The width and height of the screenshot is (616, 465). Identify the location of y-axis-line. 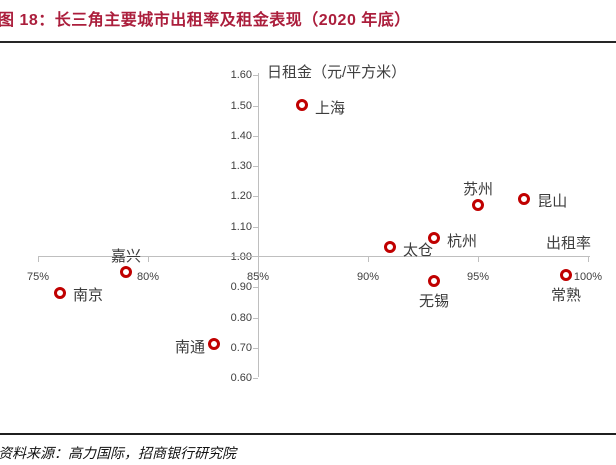
(258, 225).